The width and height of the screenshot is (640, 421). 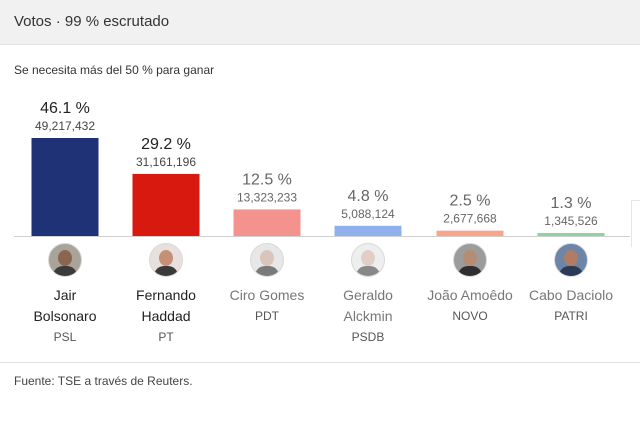 What do you see at coordinates (470, 201) in the screenshot?
I see `bar-percent-label: 2.5 %` at bounding box center [470, 201].